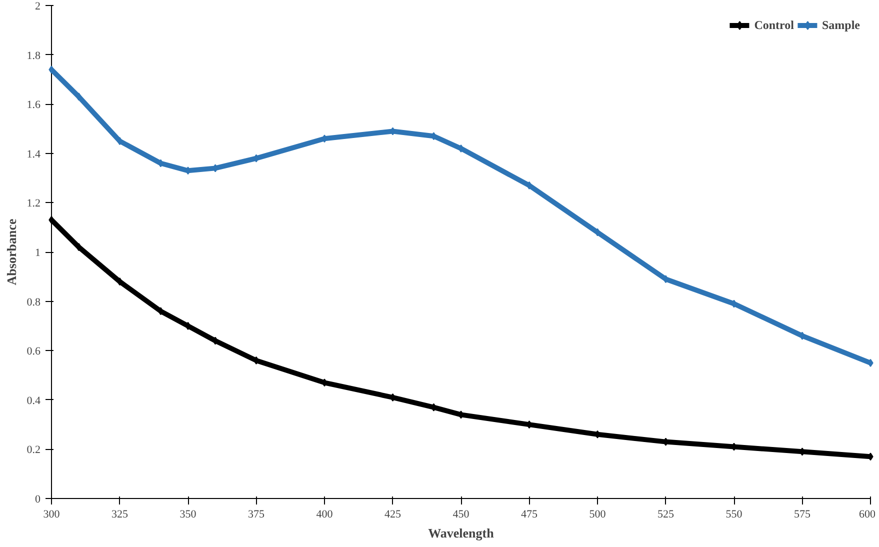 Image resolution: width=879 pixels, height=547 pixels. What do you see at coordinates (37, 6) in the screenshot?
I see `y-tick-label: 2` at bounding box center [37, 6].